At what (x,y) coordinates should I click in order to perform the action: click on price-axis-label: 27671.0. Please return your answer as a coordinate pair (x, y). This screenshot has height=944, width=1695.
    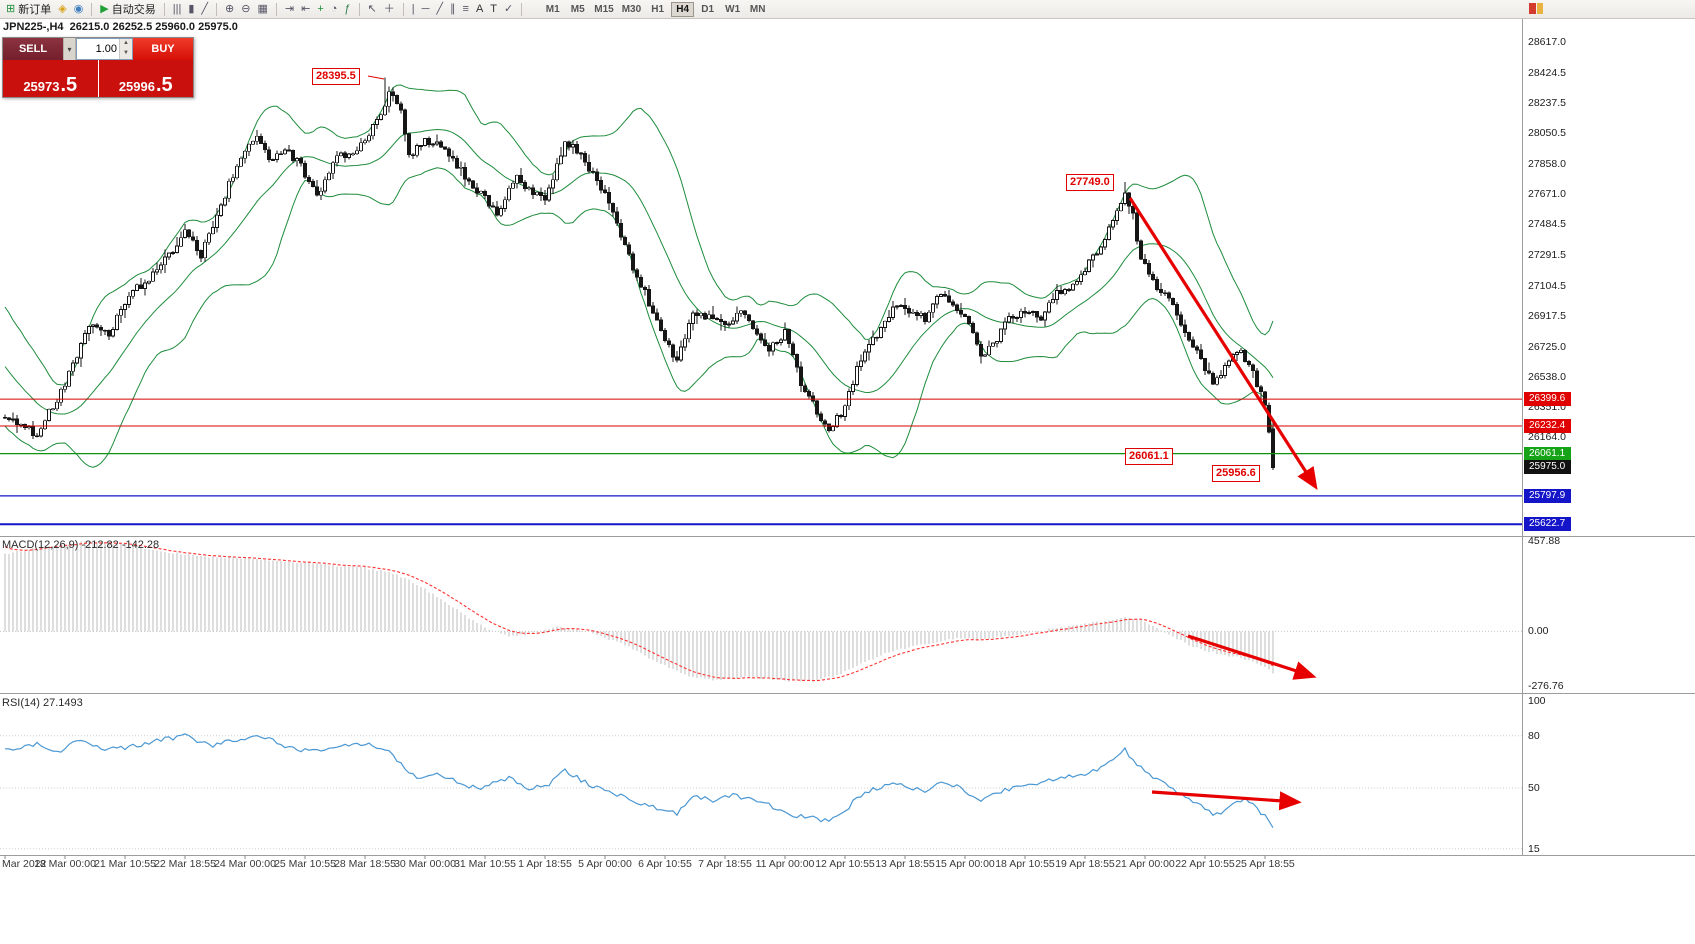
    Looking at the image, I should click on (1547, 194).